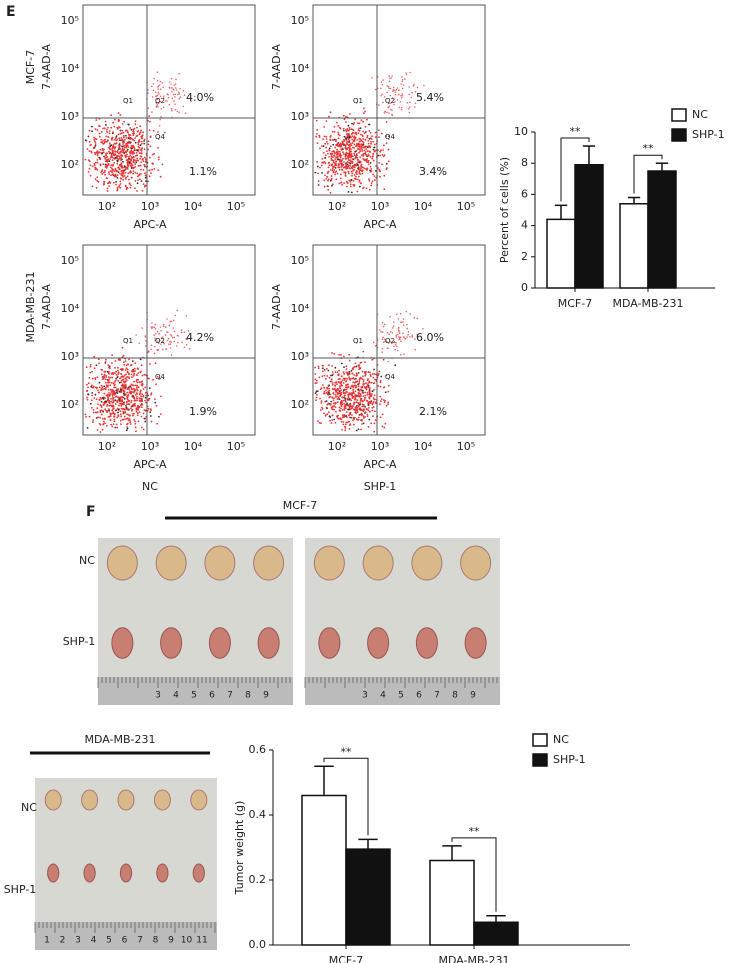 The width and height of the screenshot is (745, 963). I want to click on x-tick-label: MDA-MB-231, so click(647, 303).